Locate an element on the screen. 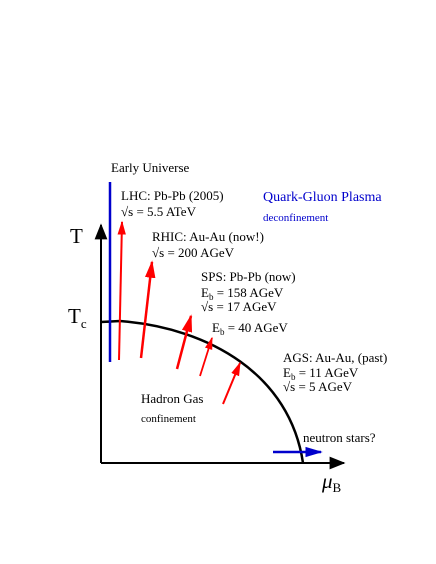 This screenshot has height=564, width=436. hadron-title: Hadron Gas is located at coordinates (172, 398).